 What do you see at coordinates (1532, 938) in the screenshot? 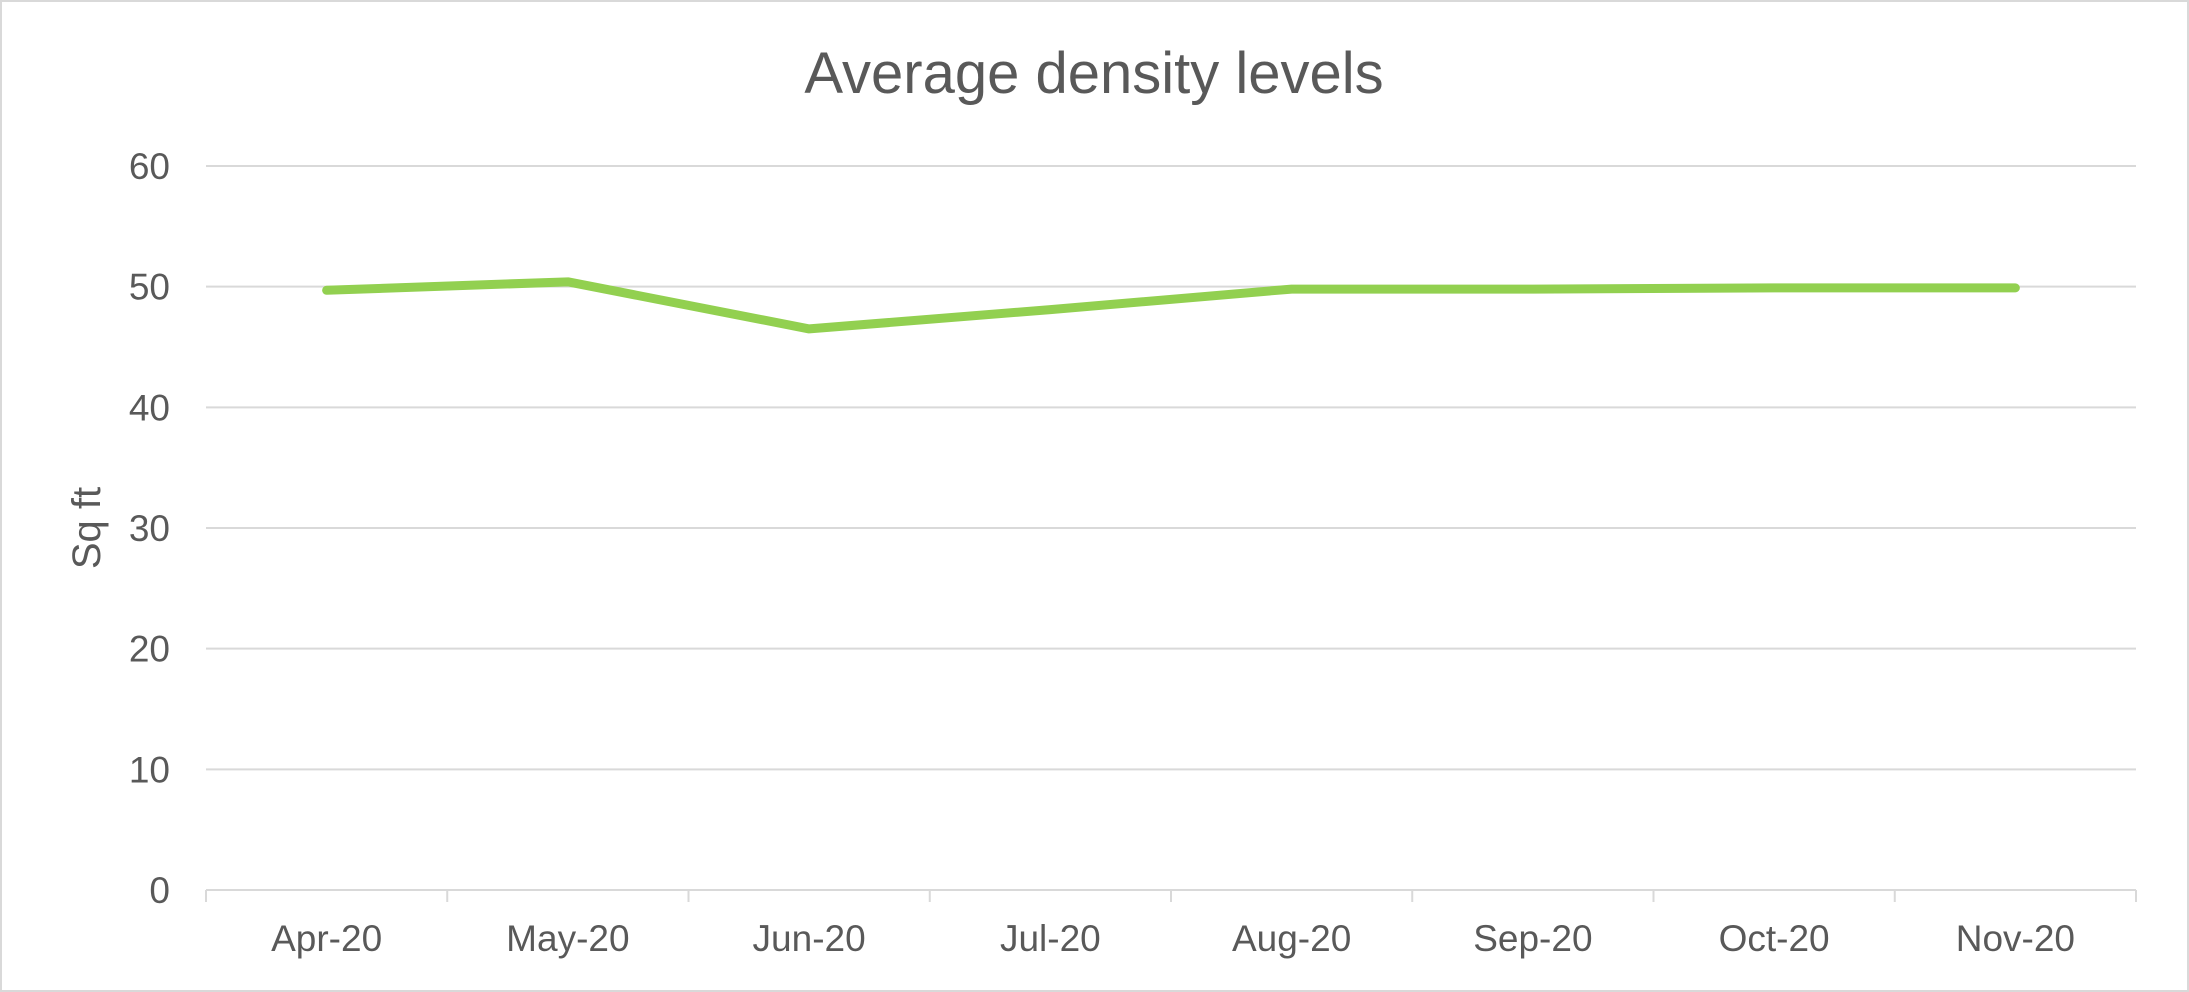
I see `x-tick-label: Sep-20` at bounding box center [1532, 938].